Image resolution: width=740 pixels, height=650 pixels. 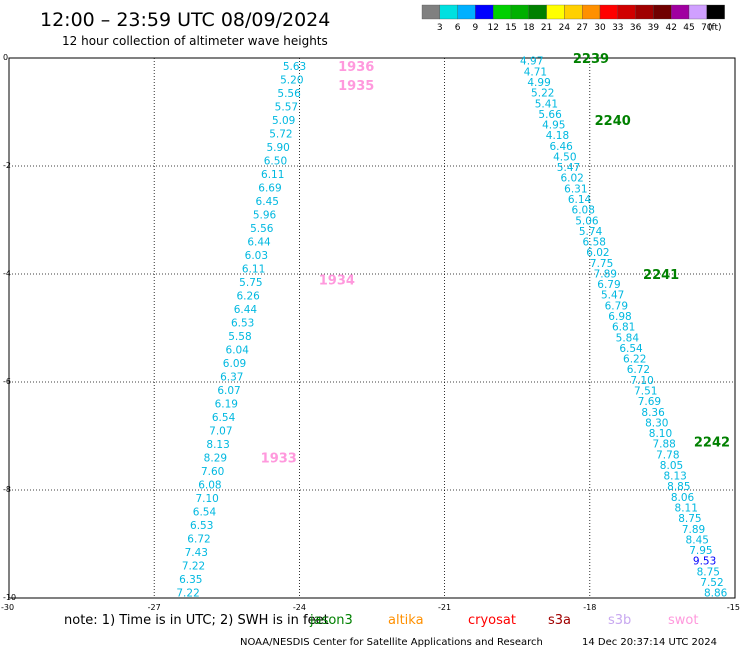 I want to click on color-scale-label: 36, so click(x=636, y=28).